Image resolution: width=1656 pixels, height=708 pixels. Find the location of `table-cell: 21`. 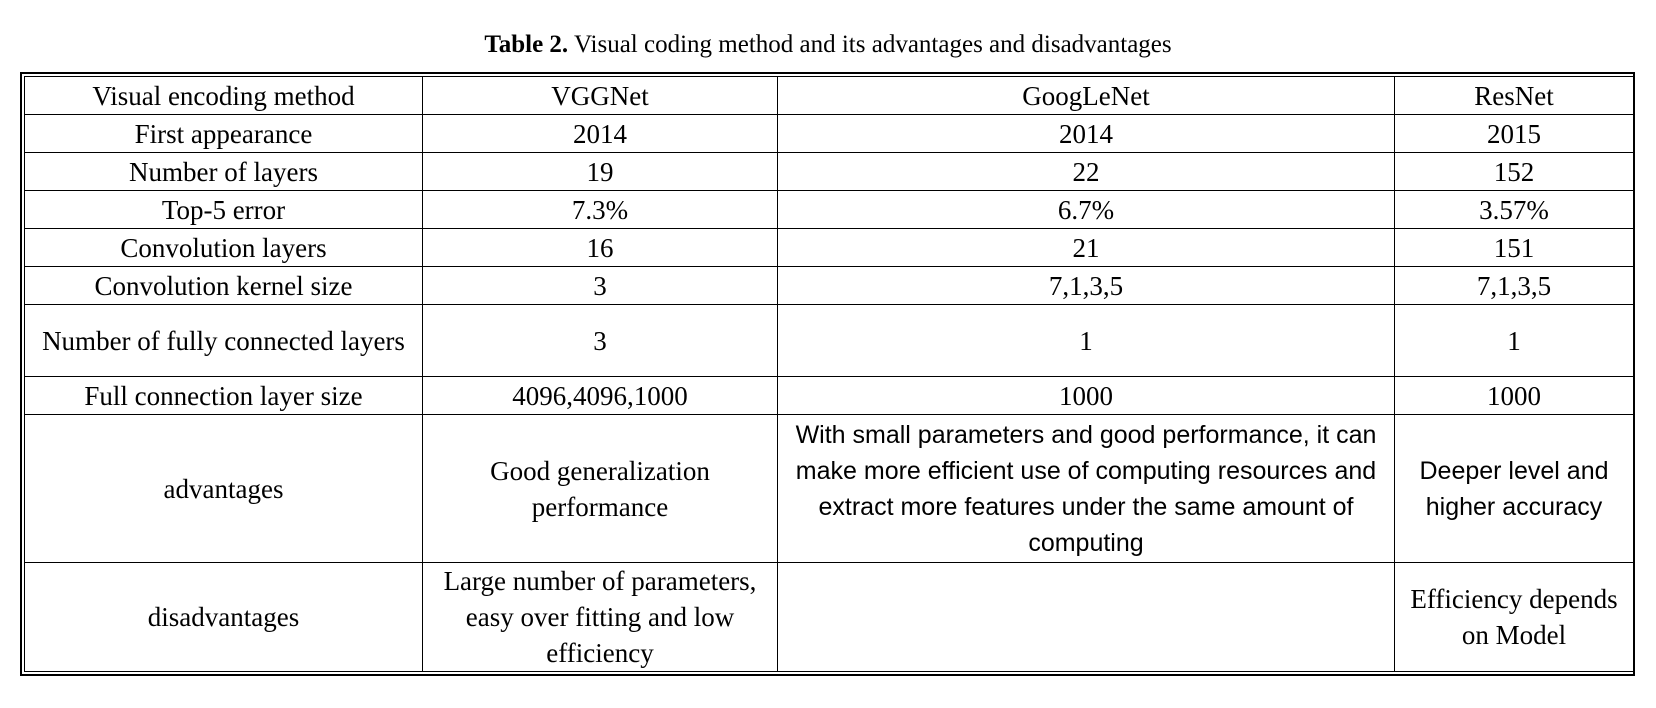

table-cell: 21 is located at coordinates (1086, 247).